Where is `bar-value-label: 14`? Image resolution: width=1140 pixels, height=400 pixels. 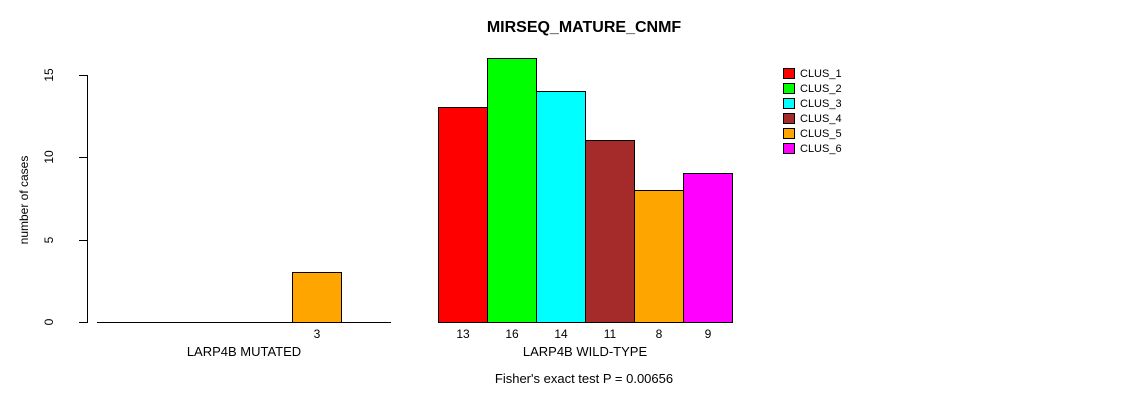 bar-value-label: 14 is located at coordinates (561, 334).